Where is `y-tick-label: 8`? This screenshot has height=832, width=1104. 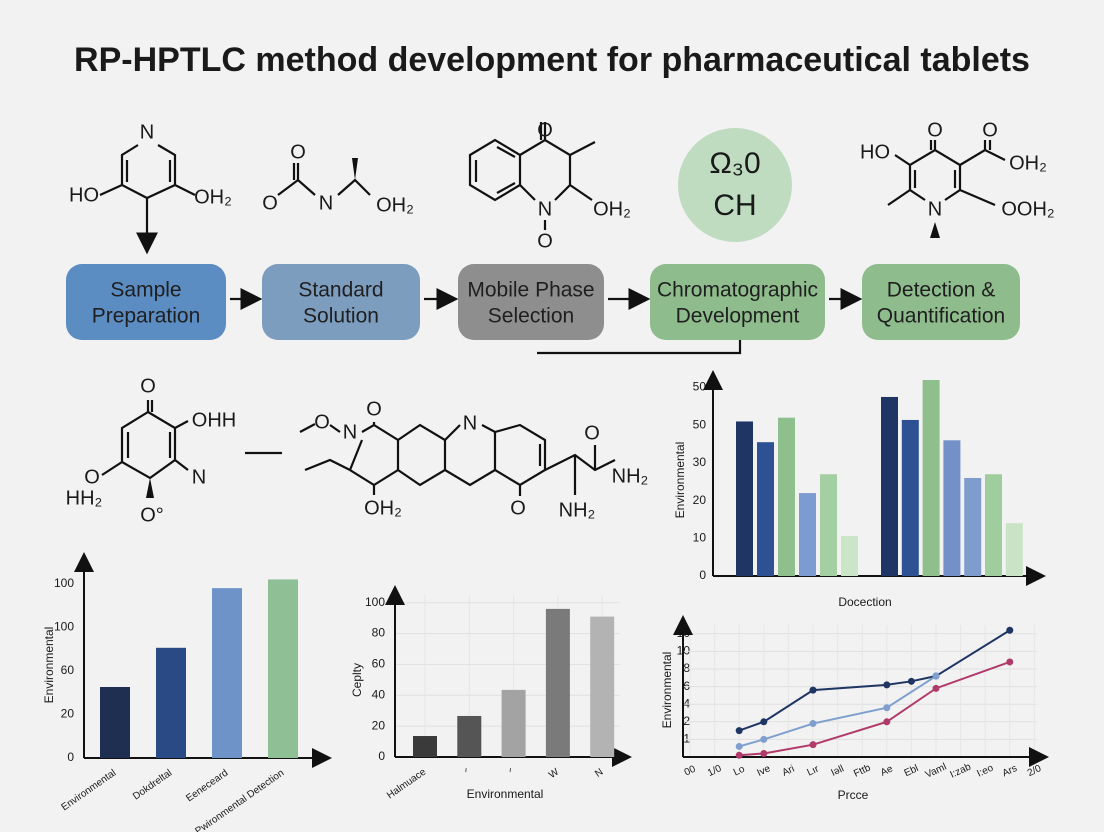
y-tick-label: 8 is located at coordinates (686, 668).